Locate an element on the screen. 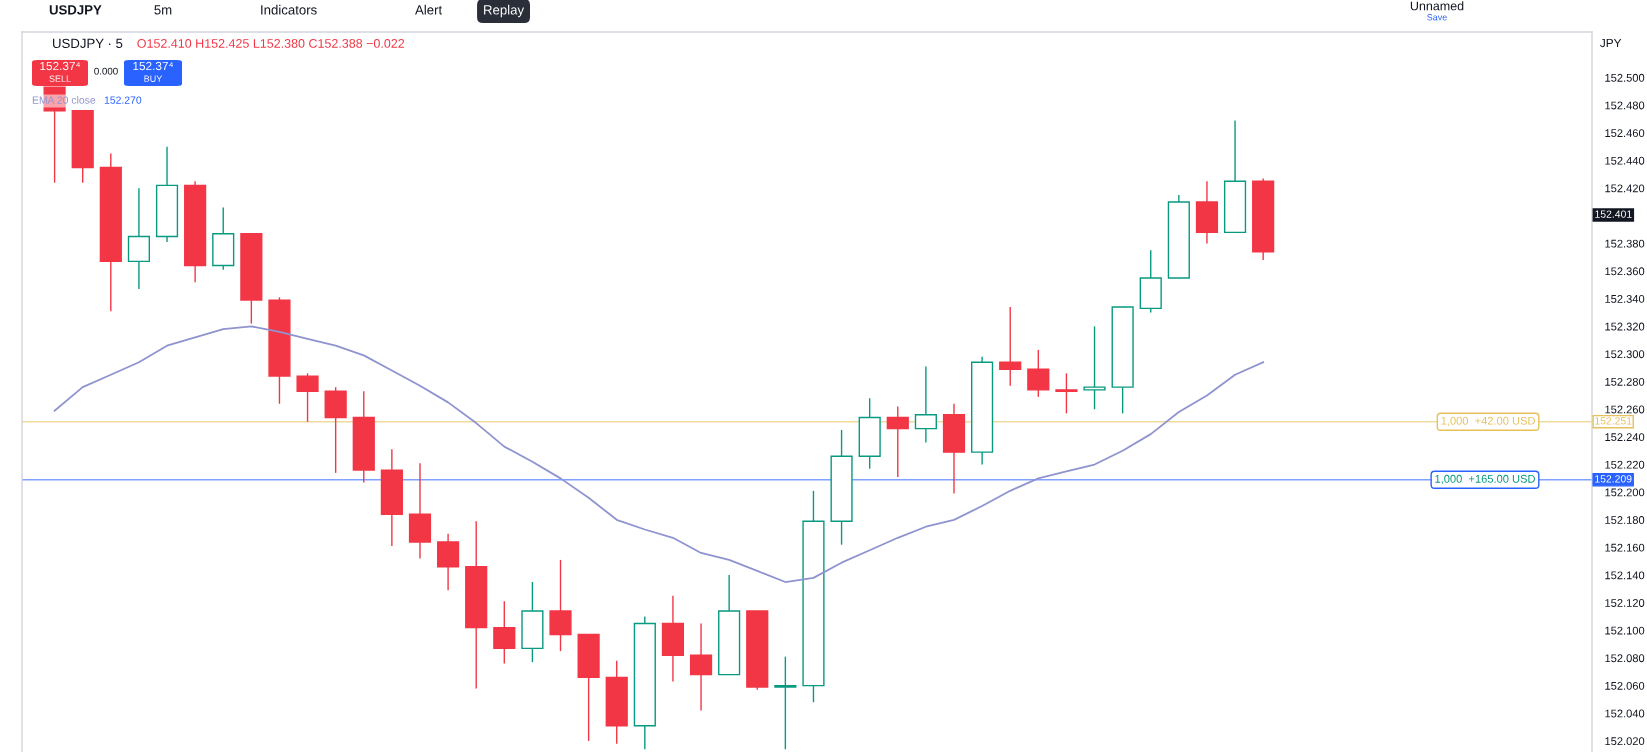 The height and width of the screenshot is (752, 1647). text: Replay is located at coordinates (504, 11).